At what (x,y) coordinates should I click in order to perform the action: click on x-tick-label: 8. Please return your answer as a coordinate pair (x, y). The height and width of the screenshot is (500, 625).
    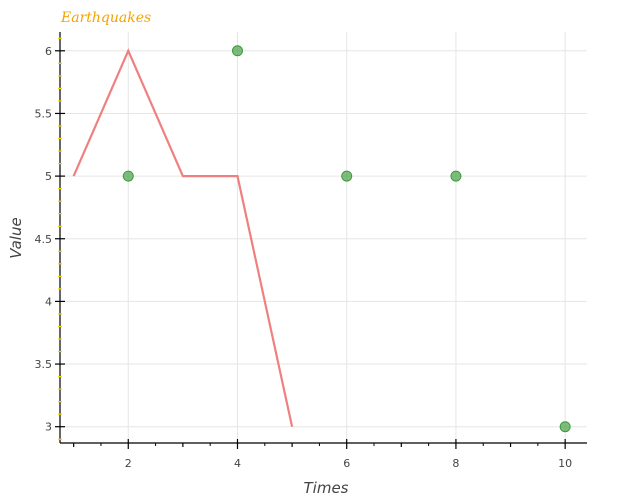
    Looking at the image, I should click on (455, 463).